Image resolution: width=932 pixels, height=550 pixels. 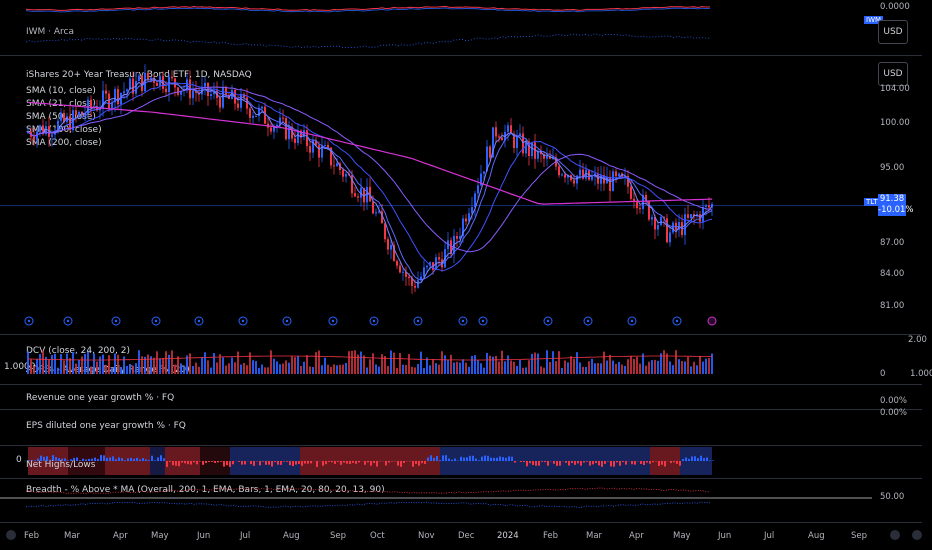 I want to click on time-tick: 2024, so click(x=508, y=536).